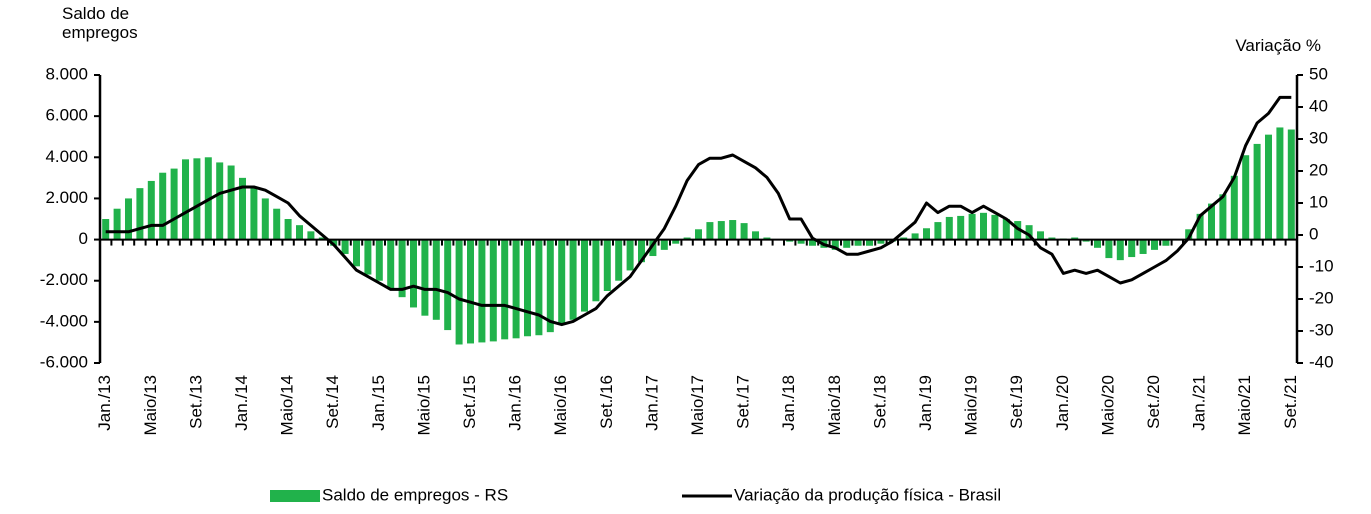 The width and height of the screenshot is (1371, 514). I want to click on x-tick-label: Jan./21, so click(1199, 403).